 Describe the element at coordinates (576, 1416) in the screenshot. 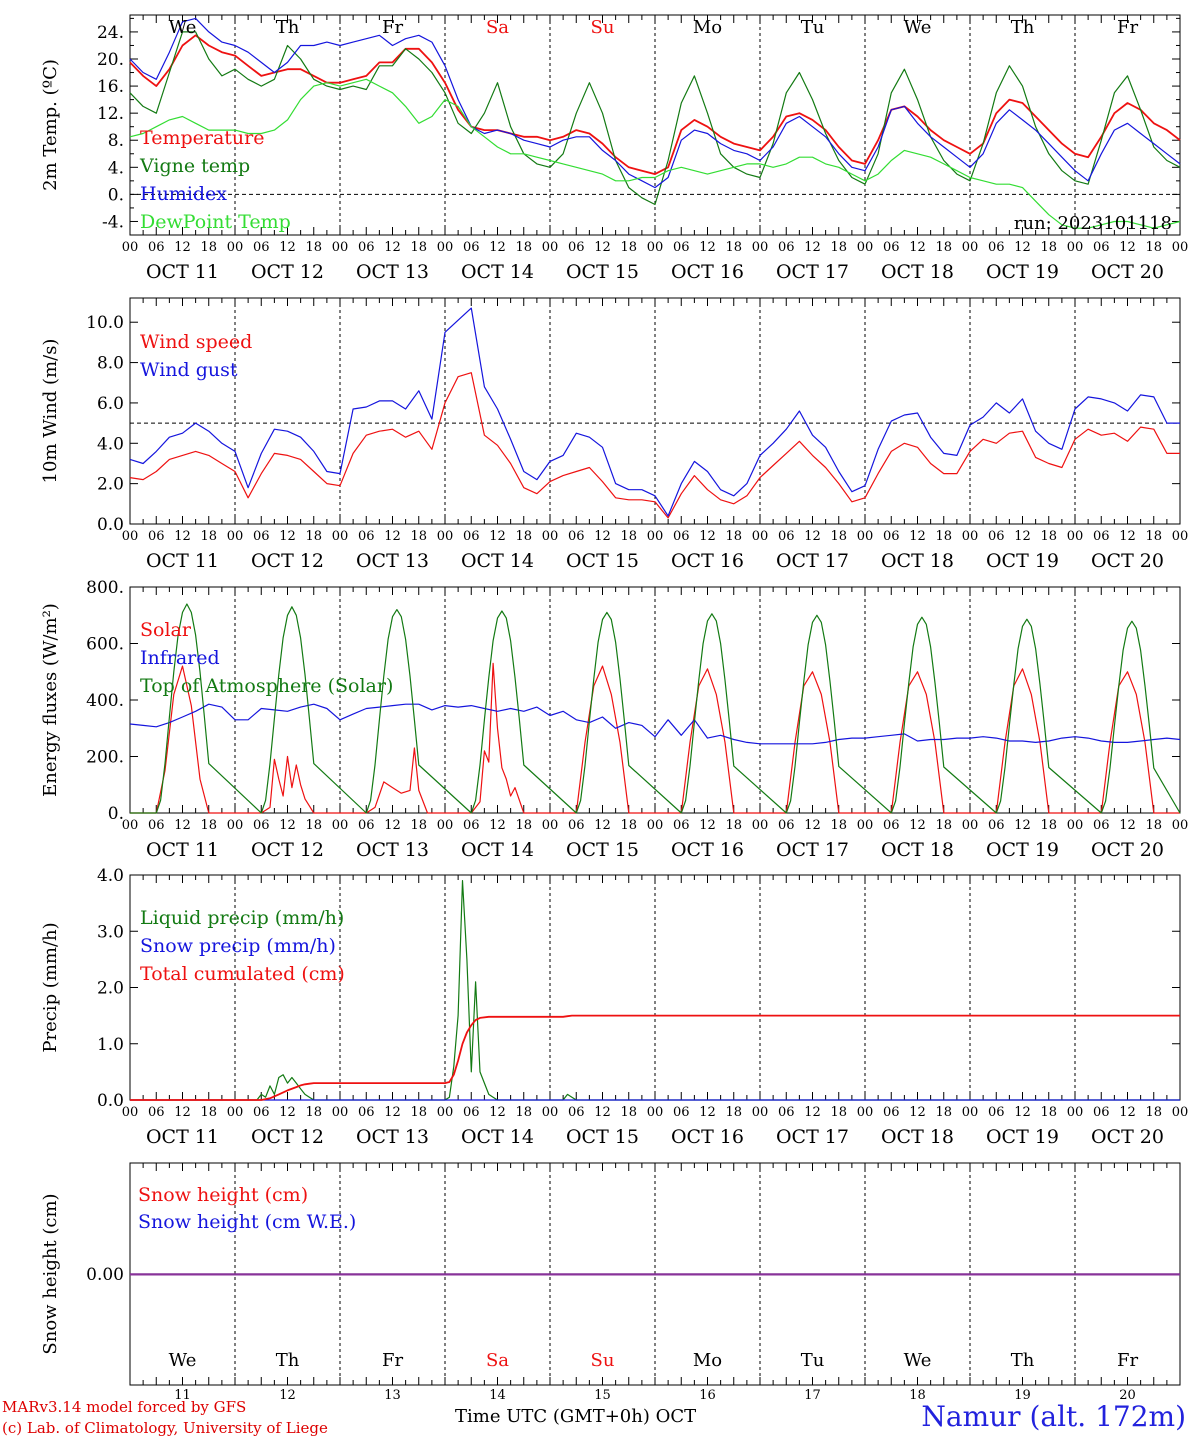

I see `x-axis-title: Time UTC (GMT+0h) OCT` at that location.